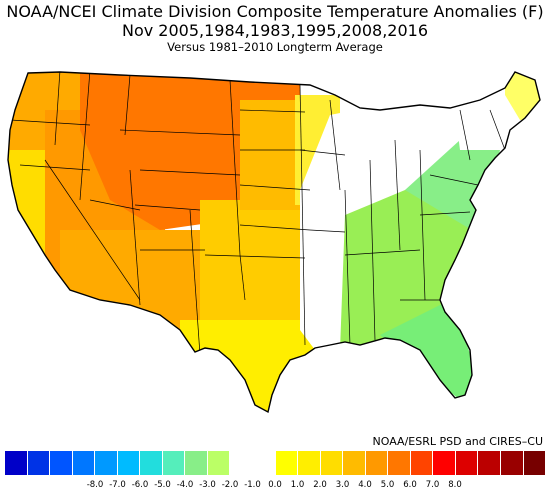 This screenshot has width=550, height=492. Describe the element at coordinates (275, 30) in the screenshot. I see `map-subtitle-years: Nov 2005,1984,1983,1995,2008,2016` at that location.